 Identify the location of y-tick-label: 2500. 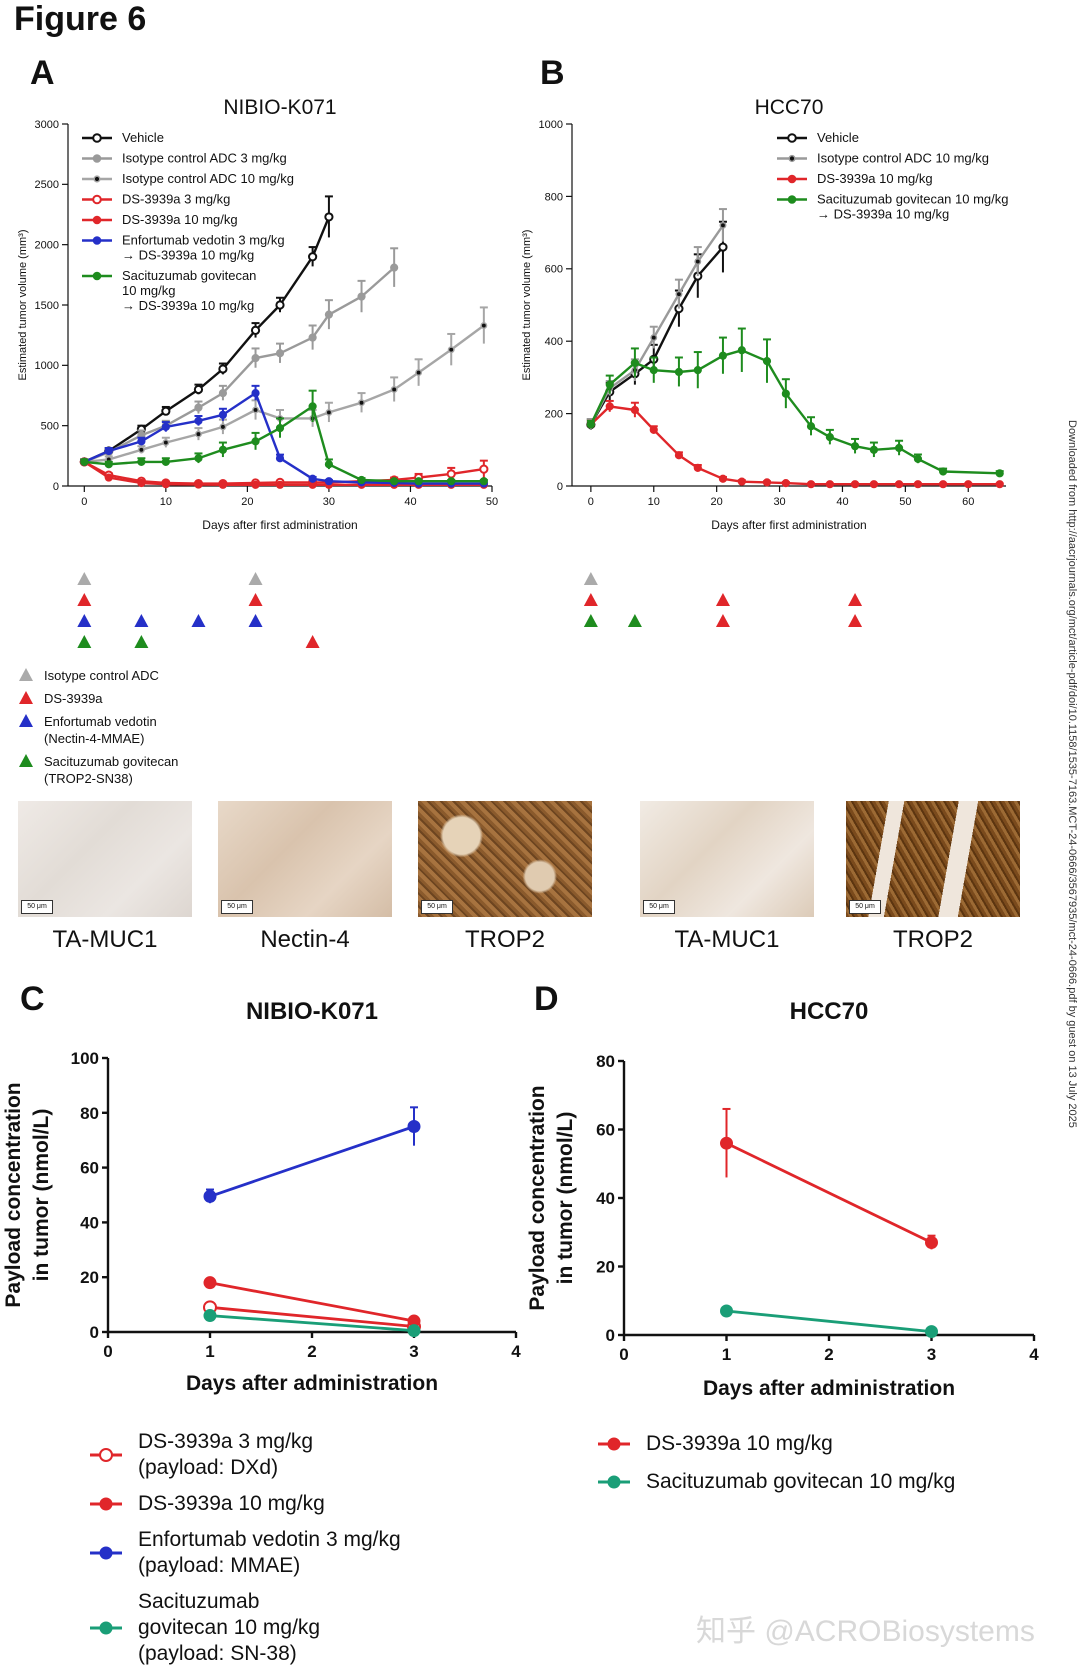
(47, 185).